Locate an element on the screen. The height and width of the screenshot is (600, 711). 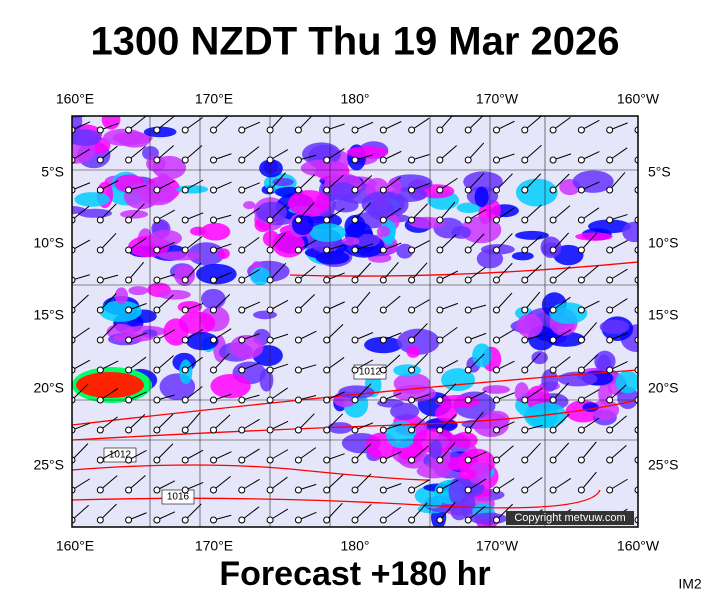
isobar-label: 1012 is located at coordinates (120, 455).